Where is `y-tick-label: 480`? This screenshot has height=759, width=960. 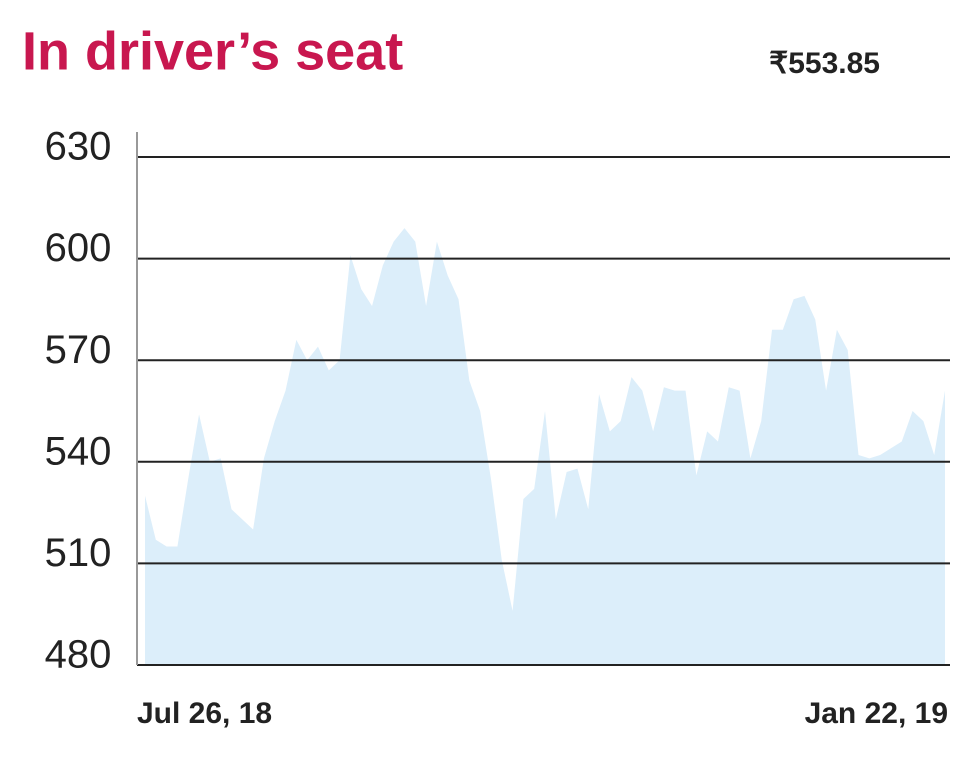 y-tick-label: 480 is located at coordinates (78, 655).